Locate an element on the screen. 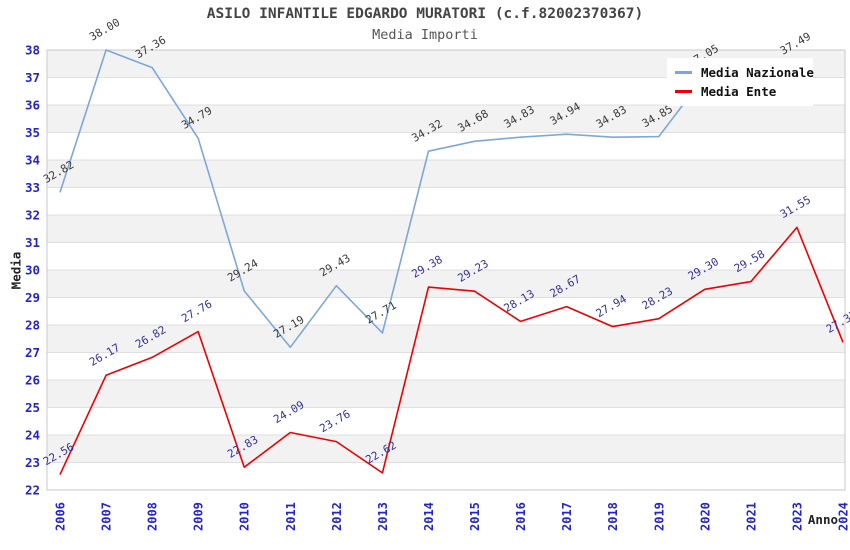 The image size is (850, 550). y-tick-label: 28 is located at coordinates (32, 325).